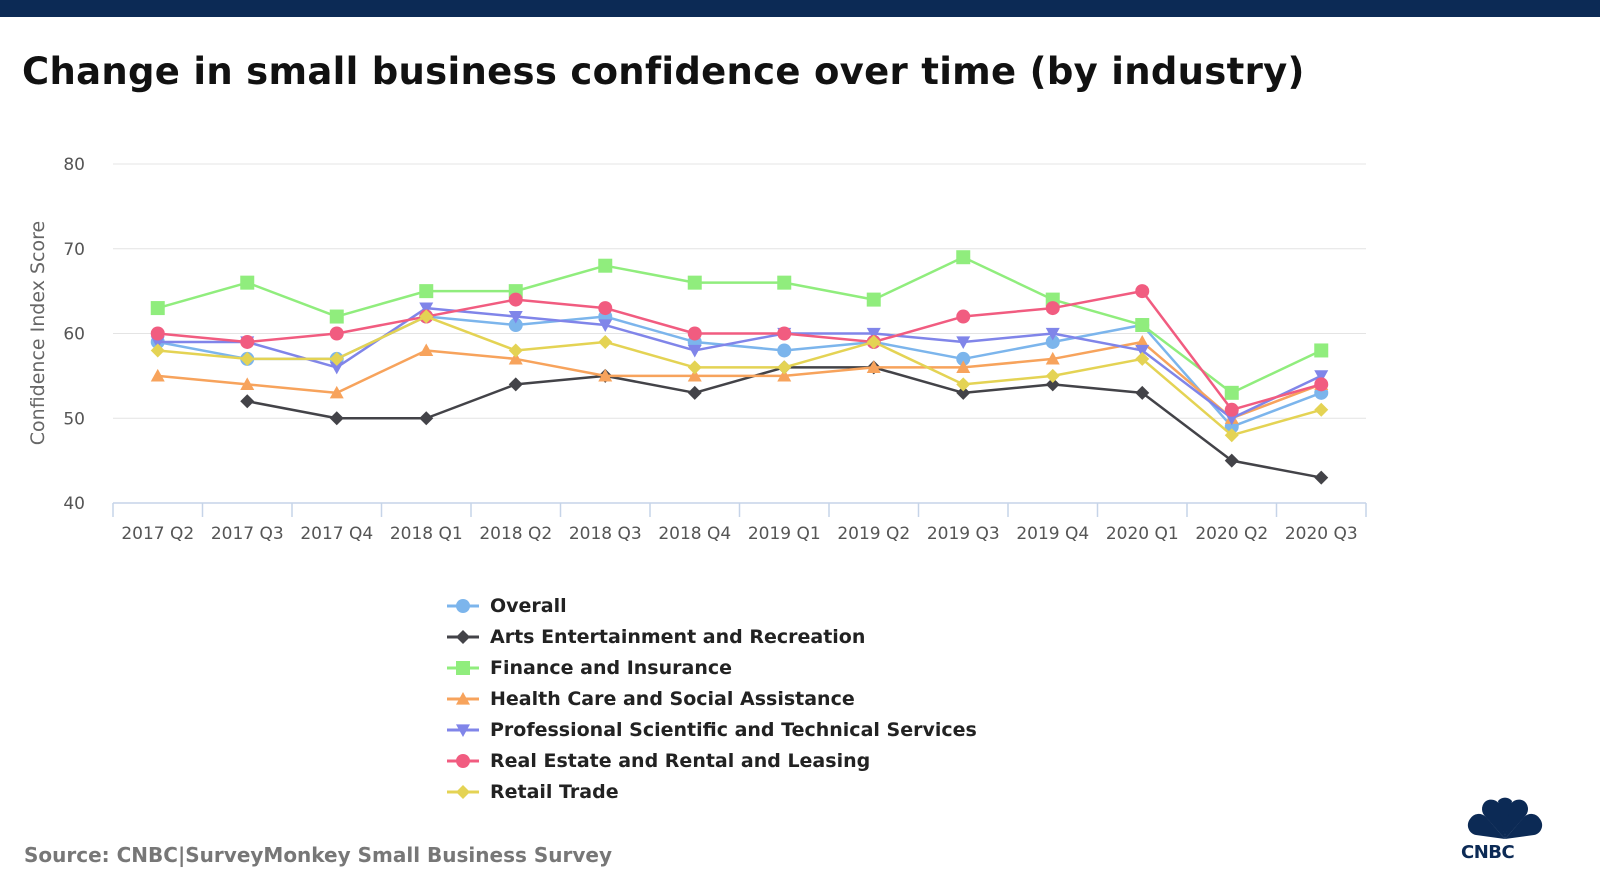 The width and height of the screenshot is (1600, 881). I want to click on legend-item-arts-entertainment-and-recreation: Arts Entertainment and Recreation, so click(711, 636).